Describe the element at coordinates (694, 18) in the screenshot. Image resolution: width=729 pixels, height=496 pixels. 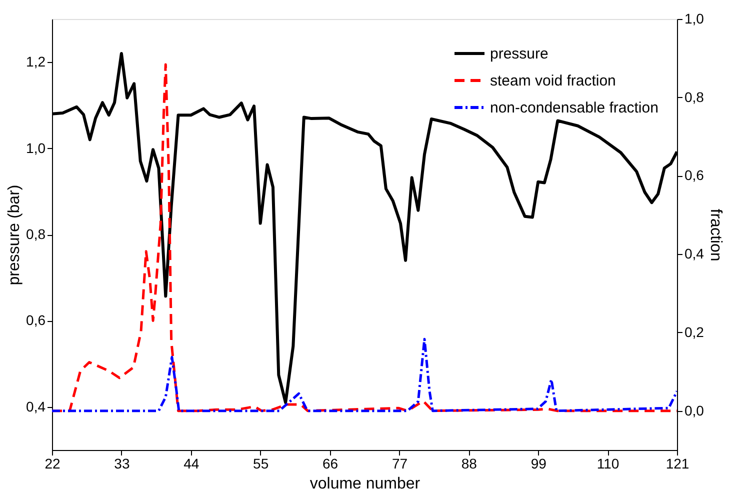
I see `y2-tick-label: 1,0` at that location.